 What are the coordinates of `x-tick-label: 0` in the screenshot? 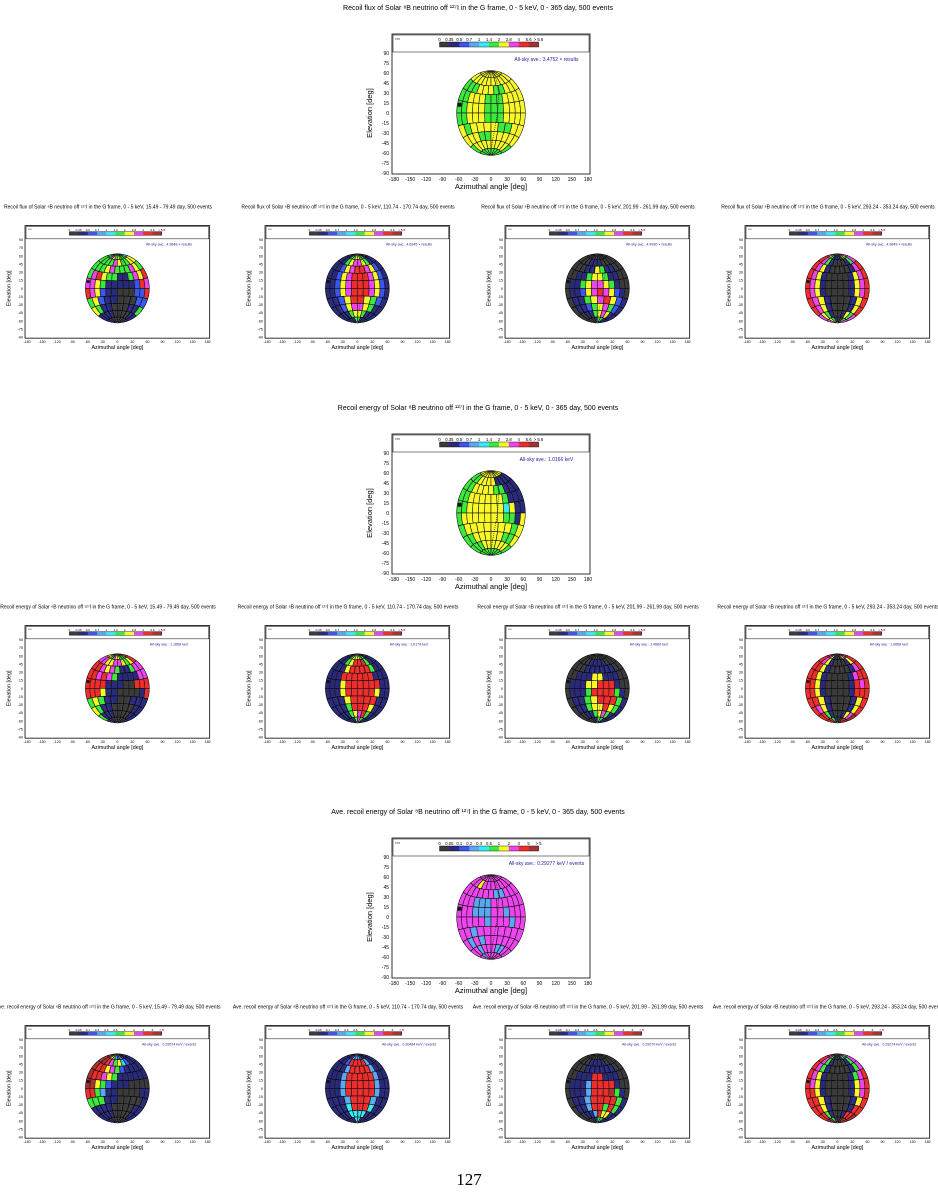 It's located at (837, 742).